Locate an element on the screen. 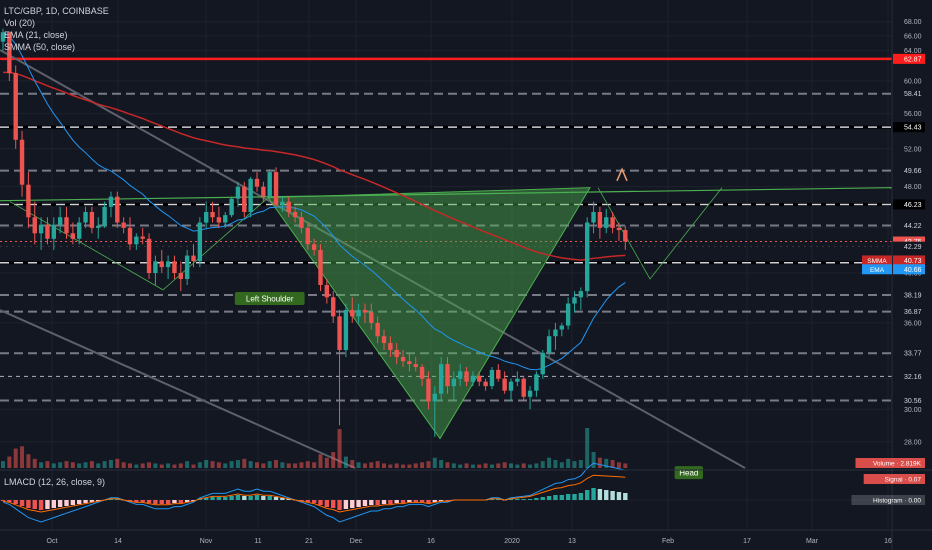 This screenshot has width=932, height=550. level-value-label: 49.66 is located at coordinates (913, 171).